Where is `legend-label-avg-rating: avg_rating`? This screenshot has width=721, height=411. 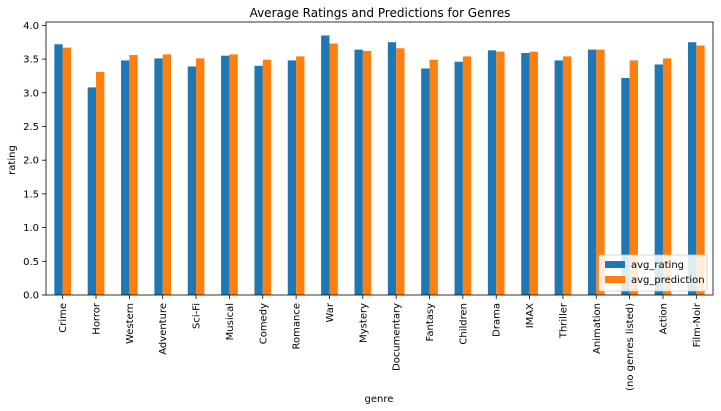 legend-label-avg-rating: avg_rating is located at coordinates (657, 265).